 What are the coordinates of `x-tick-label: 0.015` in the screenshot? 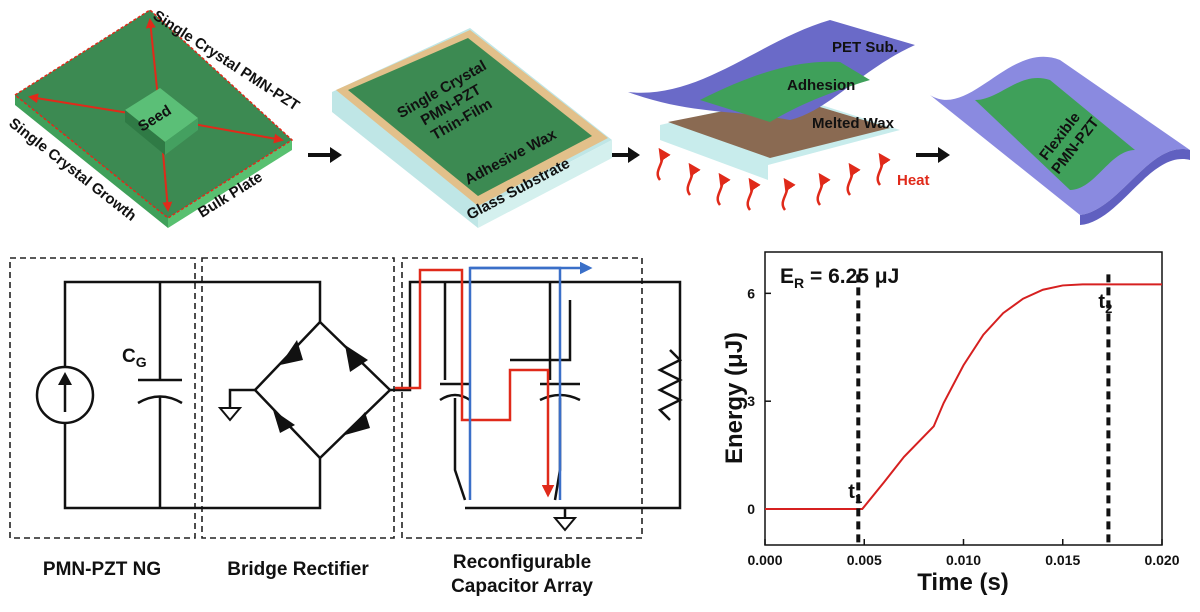 It's located at (1062, 560).